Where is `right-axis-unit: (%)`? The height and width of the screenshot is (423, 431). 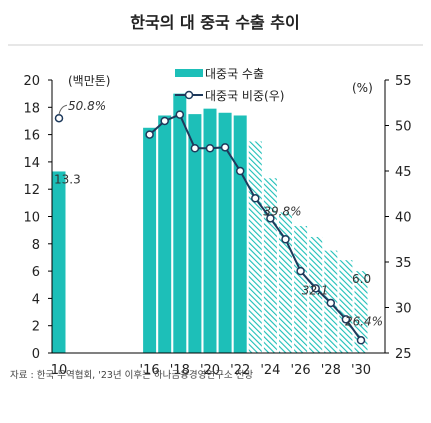 right-axis-unit: (%) is located at coordinates (362, 88).